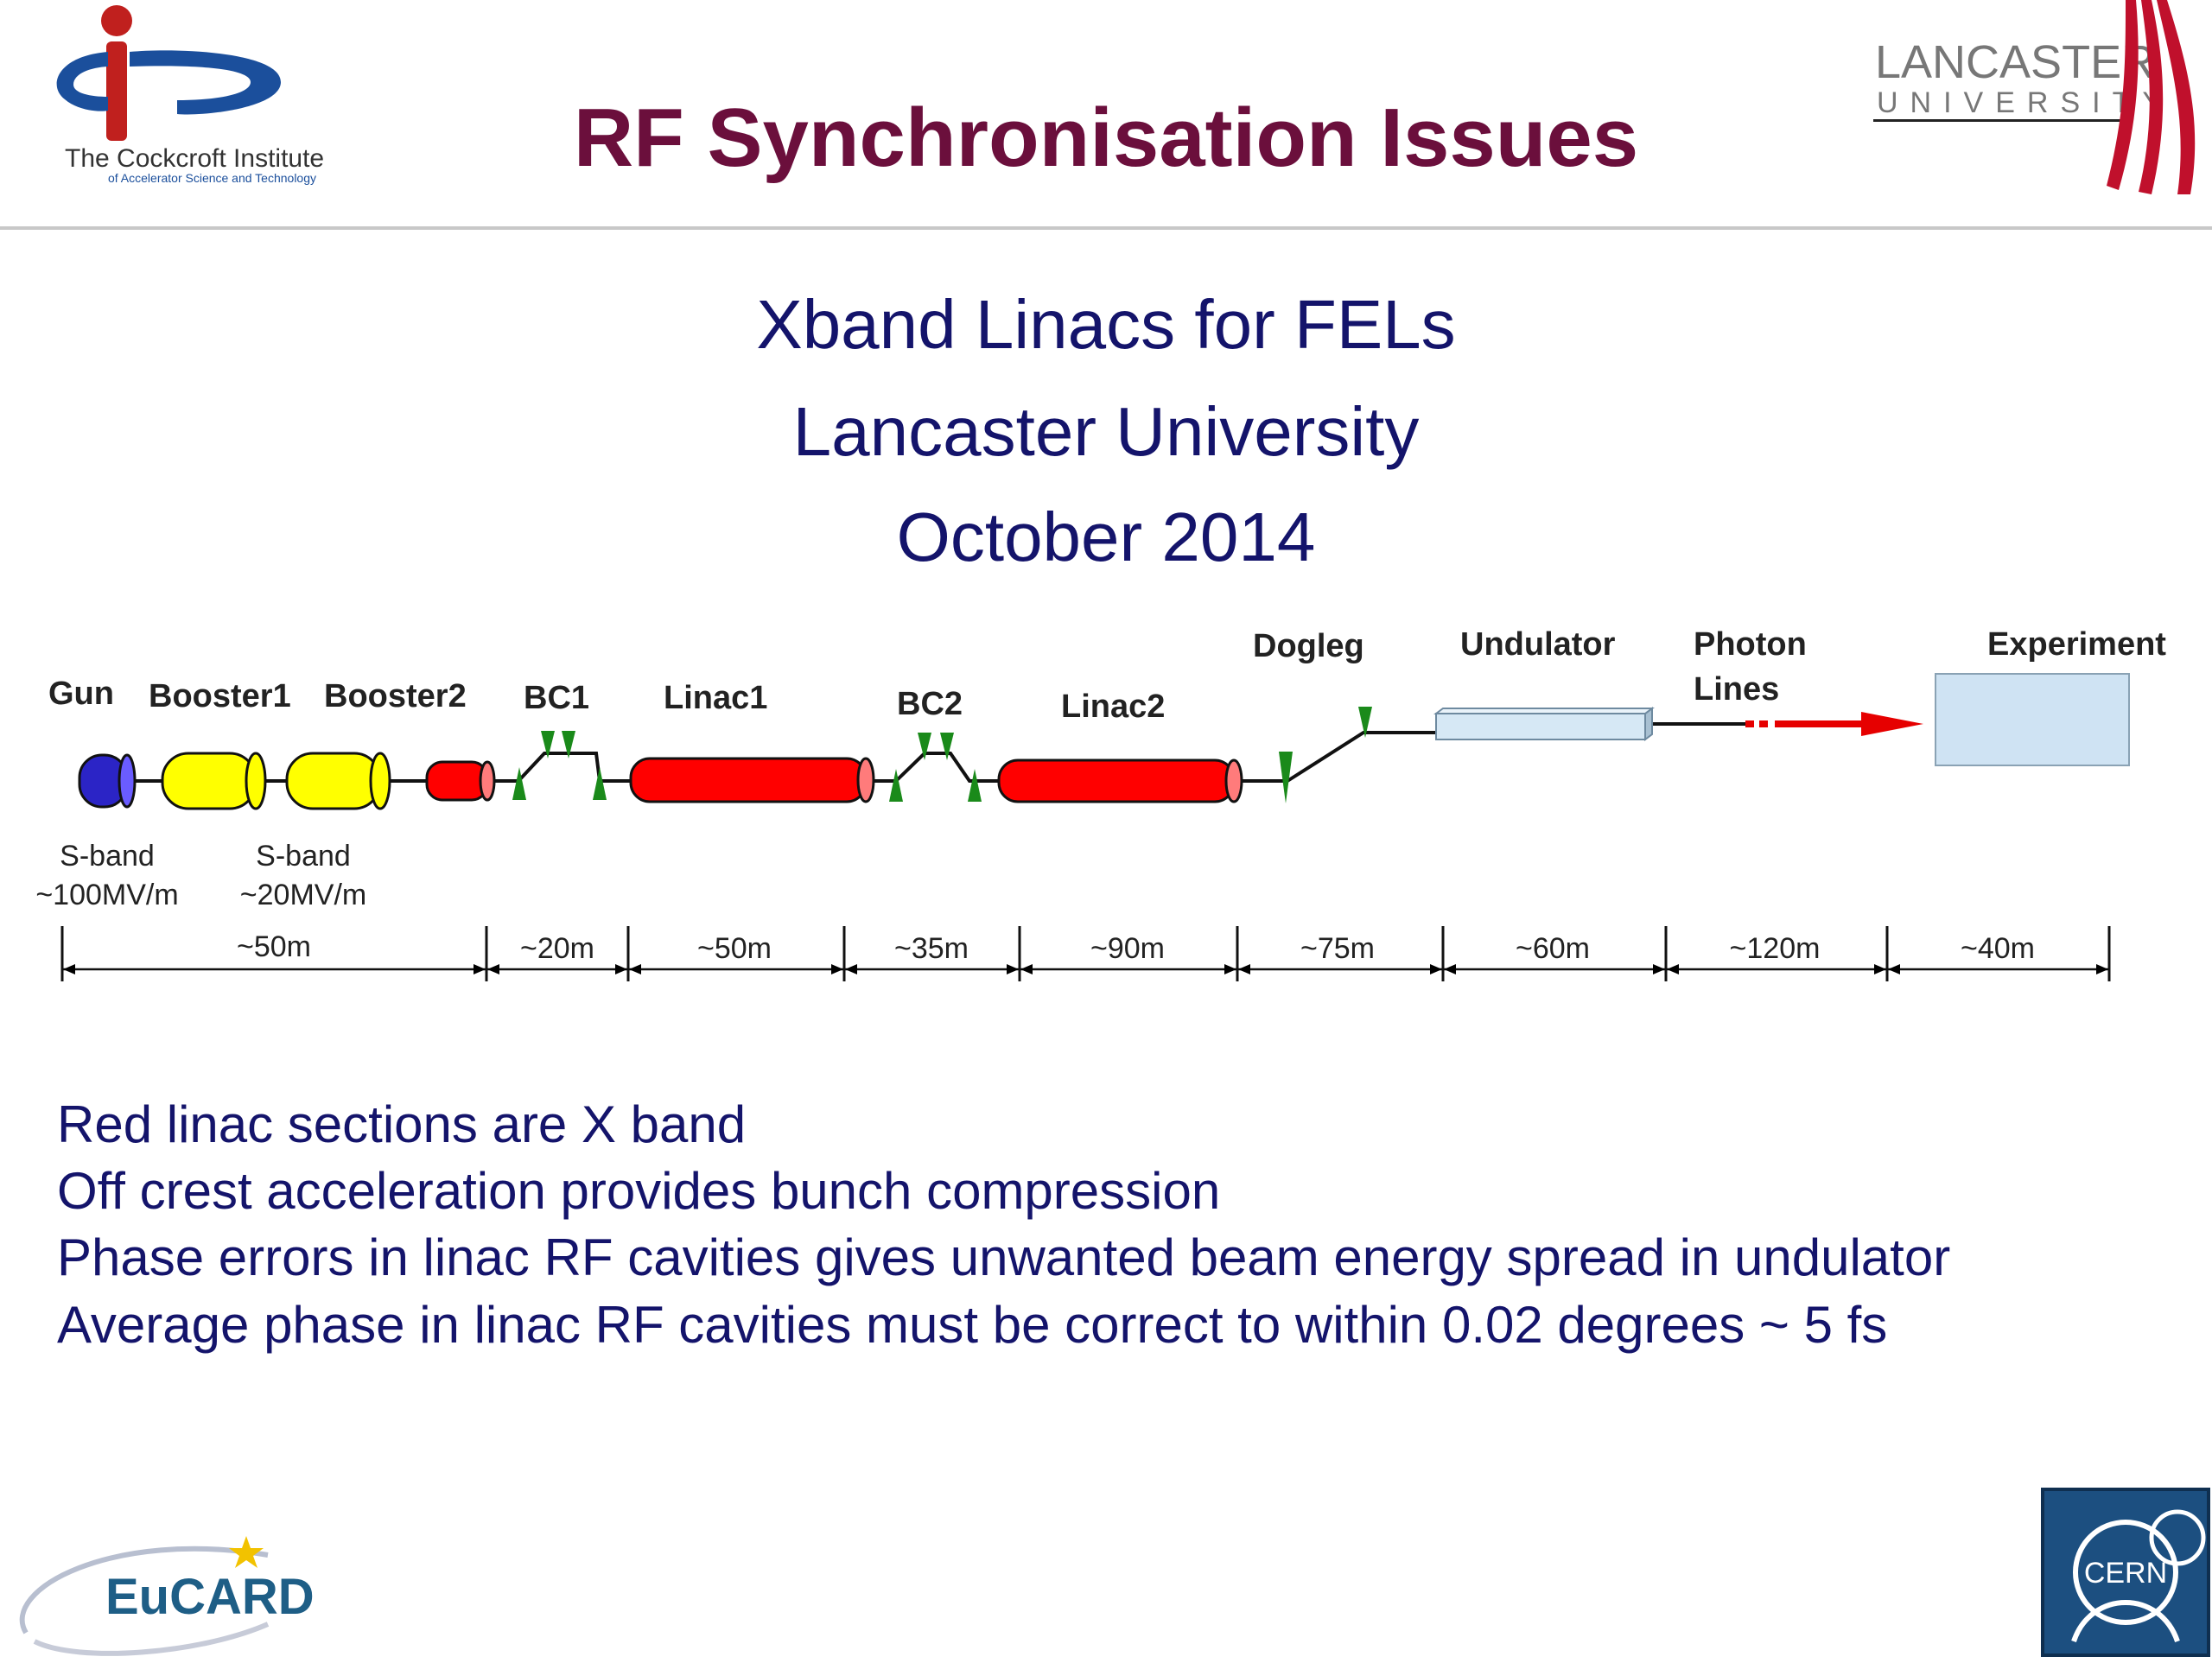 The height and width of the screenshot is (1663, 2212). What do you see at coordinates (2076, 645) in the screenshot?
I see `label-experiment: Experiment` at bounding box center [2076, 645].